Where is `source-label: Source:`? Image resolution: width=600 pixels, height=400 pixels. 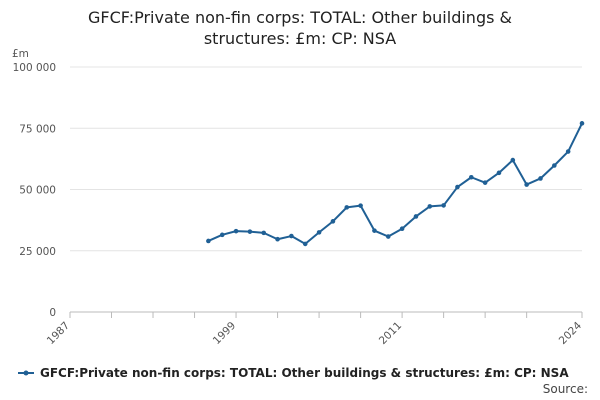 source-label: Source: is located at coordinates (565, 389).